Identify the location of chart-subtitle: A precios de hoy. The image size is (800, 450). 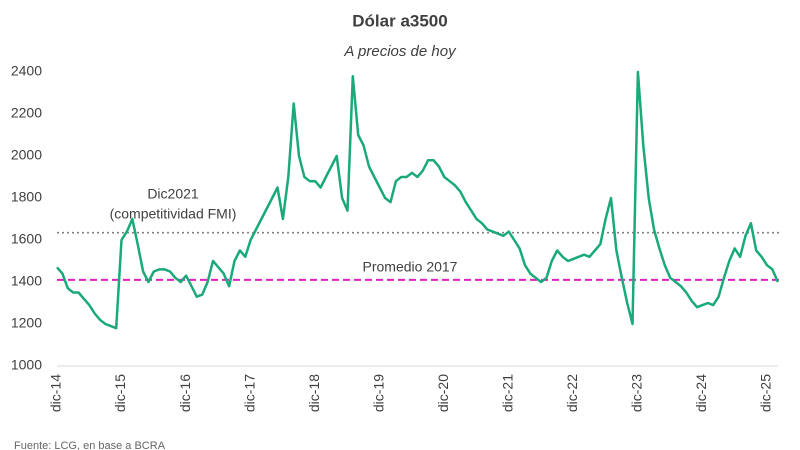
(400, 51).